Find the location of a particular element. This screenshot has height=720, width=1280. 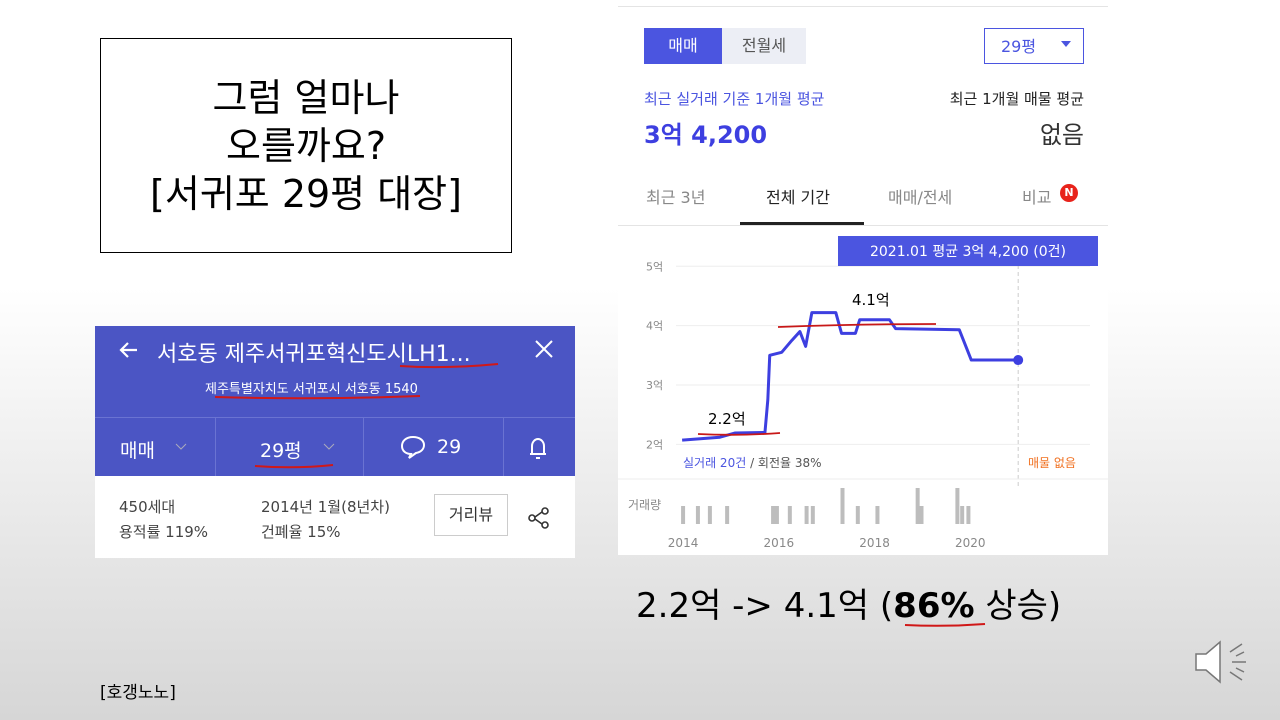

share-icon is located at coordinates (539, 518).